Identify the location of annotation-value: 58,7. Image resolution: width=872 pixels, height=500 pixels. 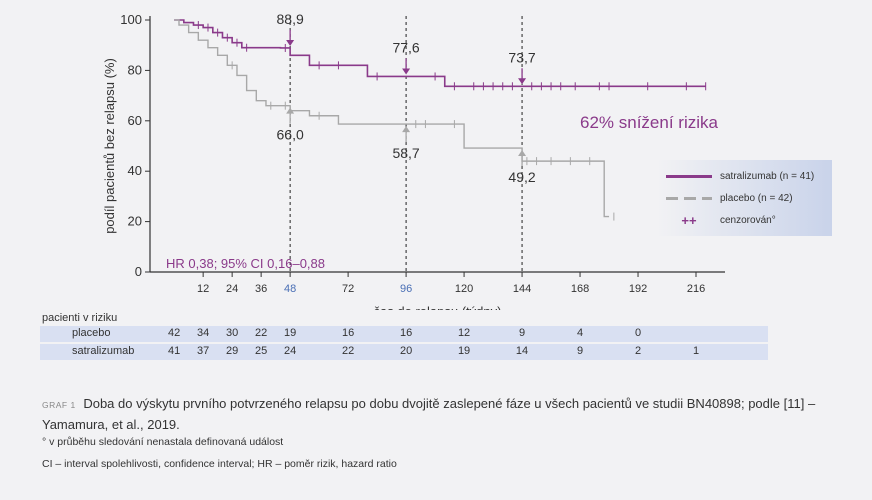
(405, 153).